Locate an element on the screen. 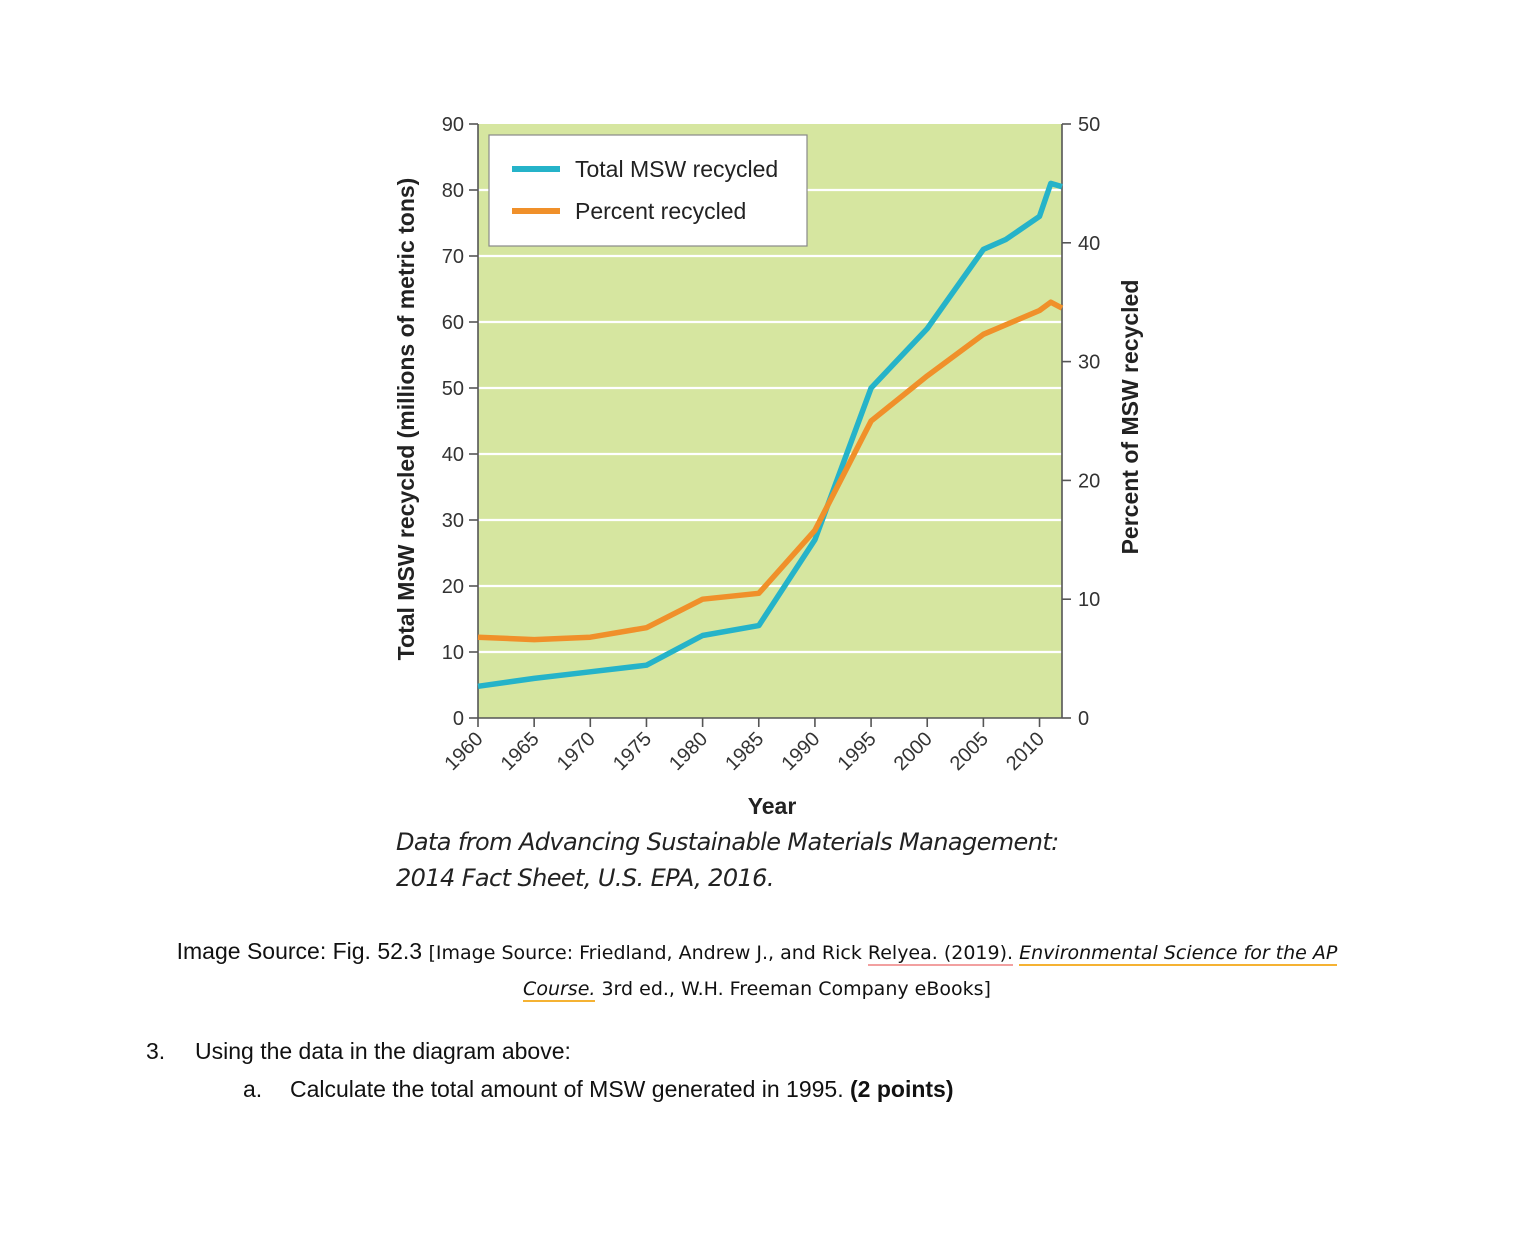 This screenshot has height=1258, width=1514. legend: Total MSW recycled Percent recycled is located at coordinates (648, 190).